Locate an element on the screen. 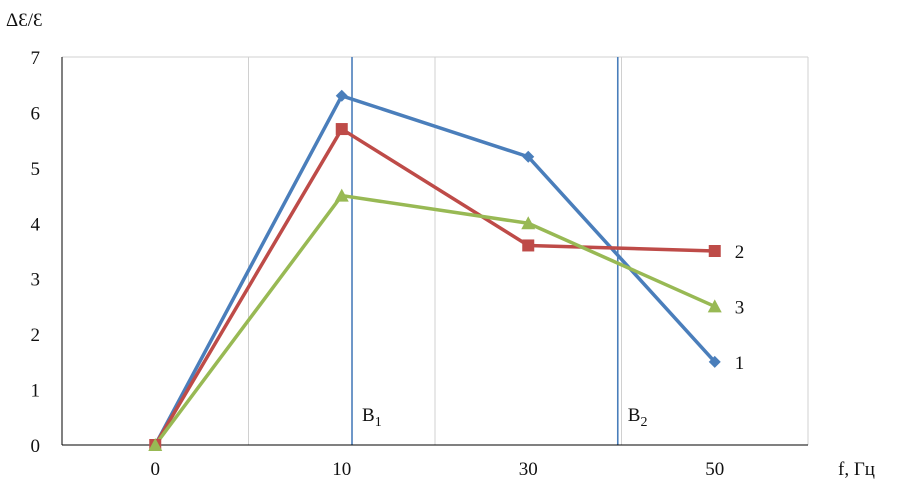 Image resolution: width=900 pixels, height=502 pixels. y-tick-label: 1 is located at coordinates (36, 391).